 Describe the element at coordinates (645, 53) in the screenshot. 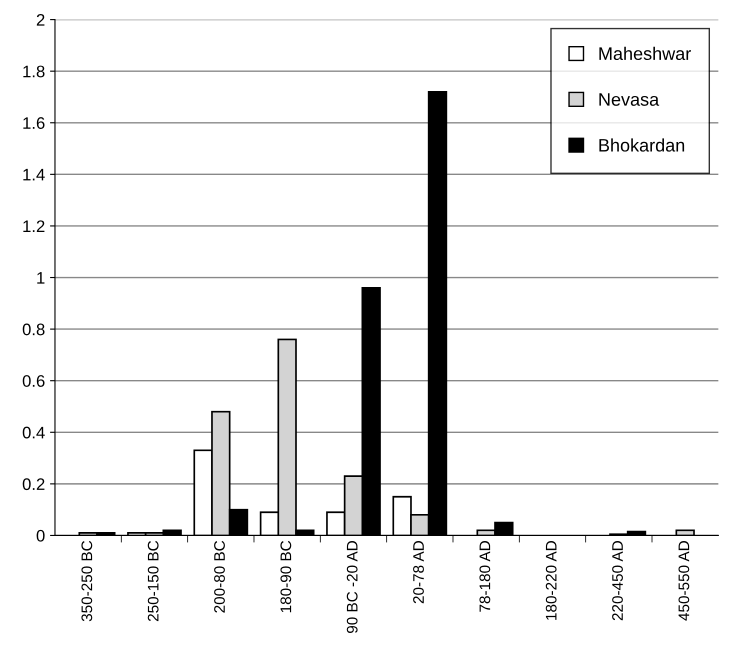

I see `legend-label: Maheshwar` at that location.